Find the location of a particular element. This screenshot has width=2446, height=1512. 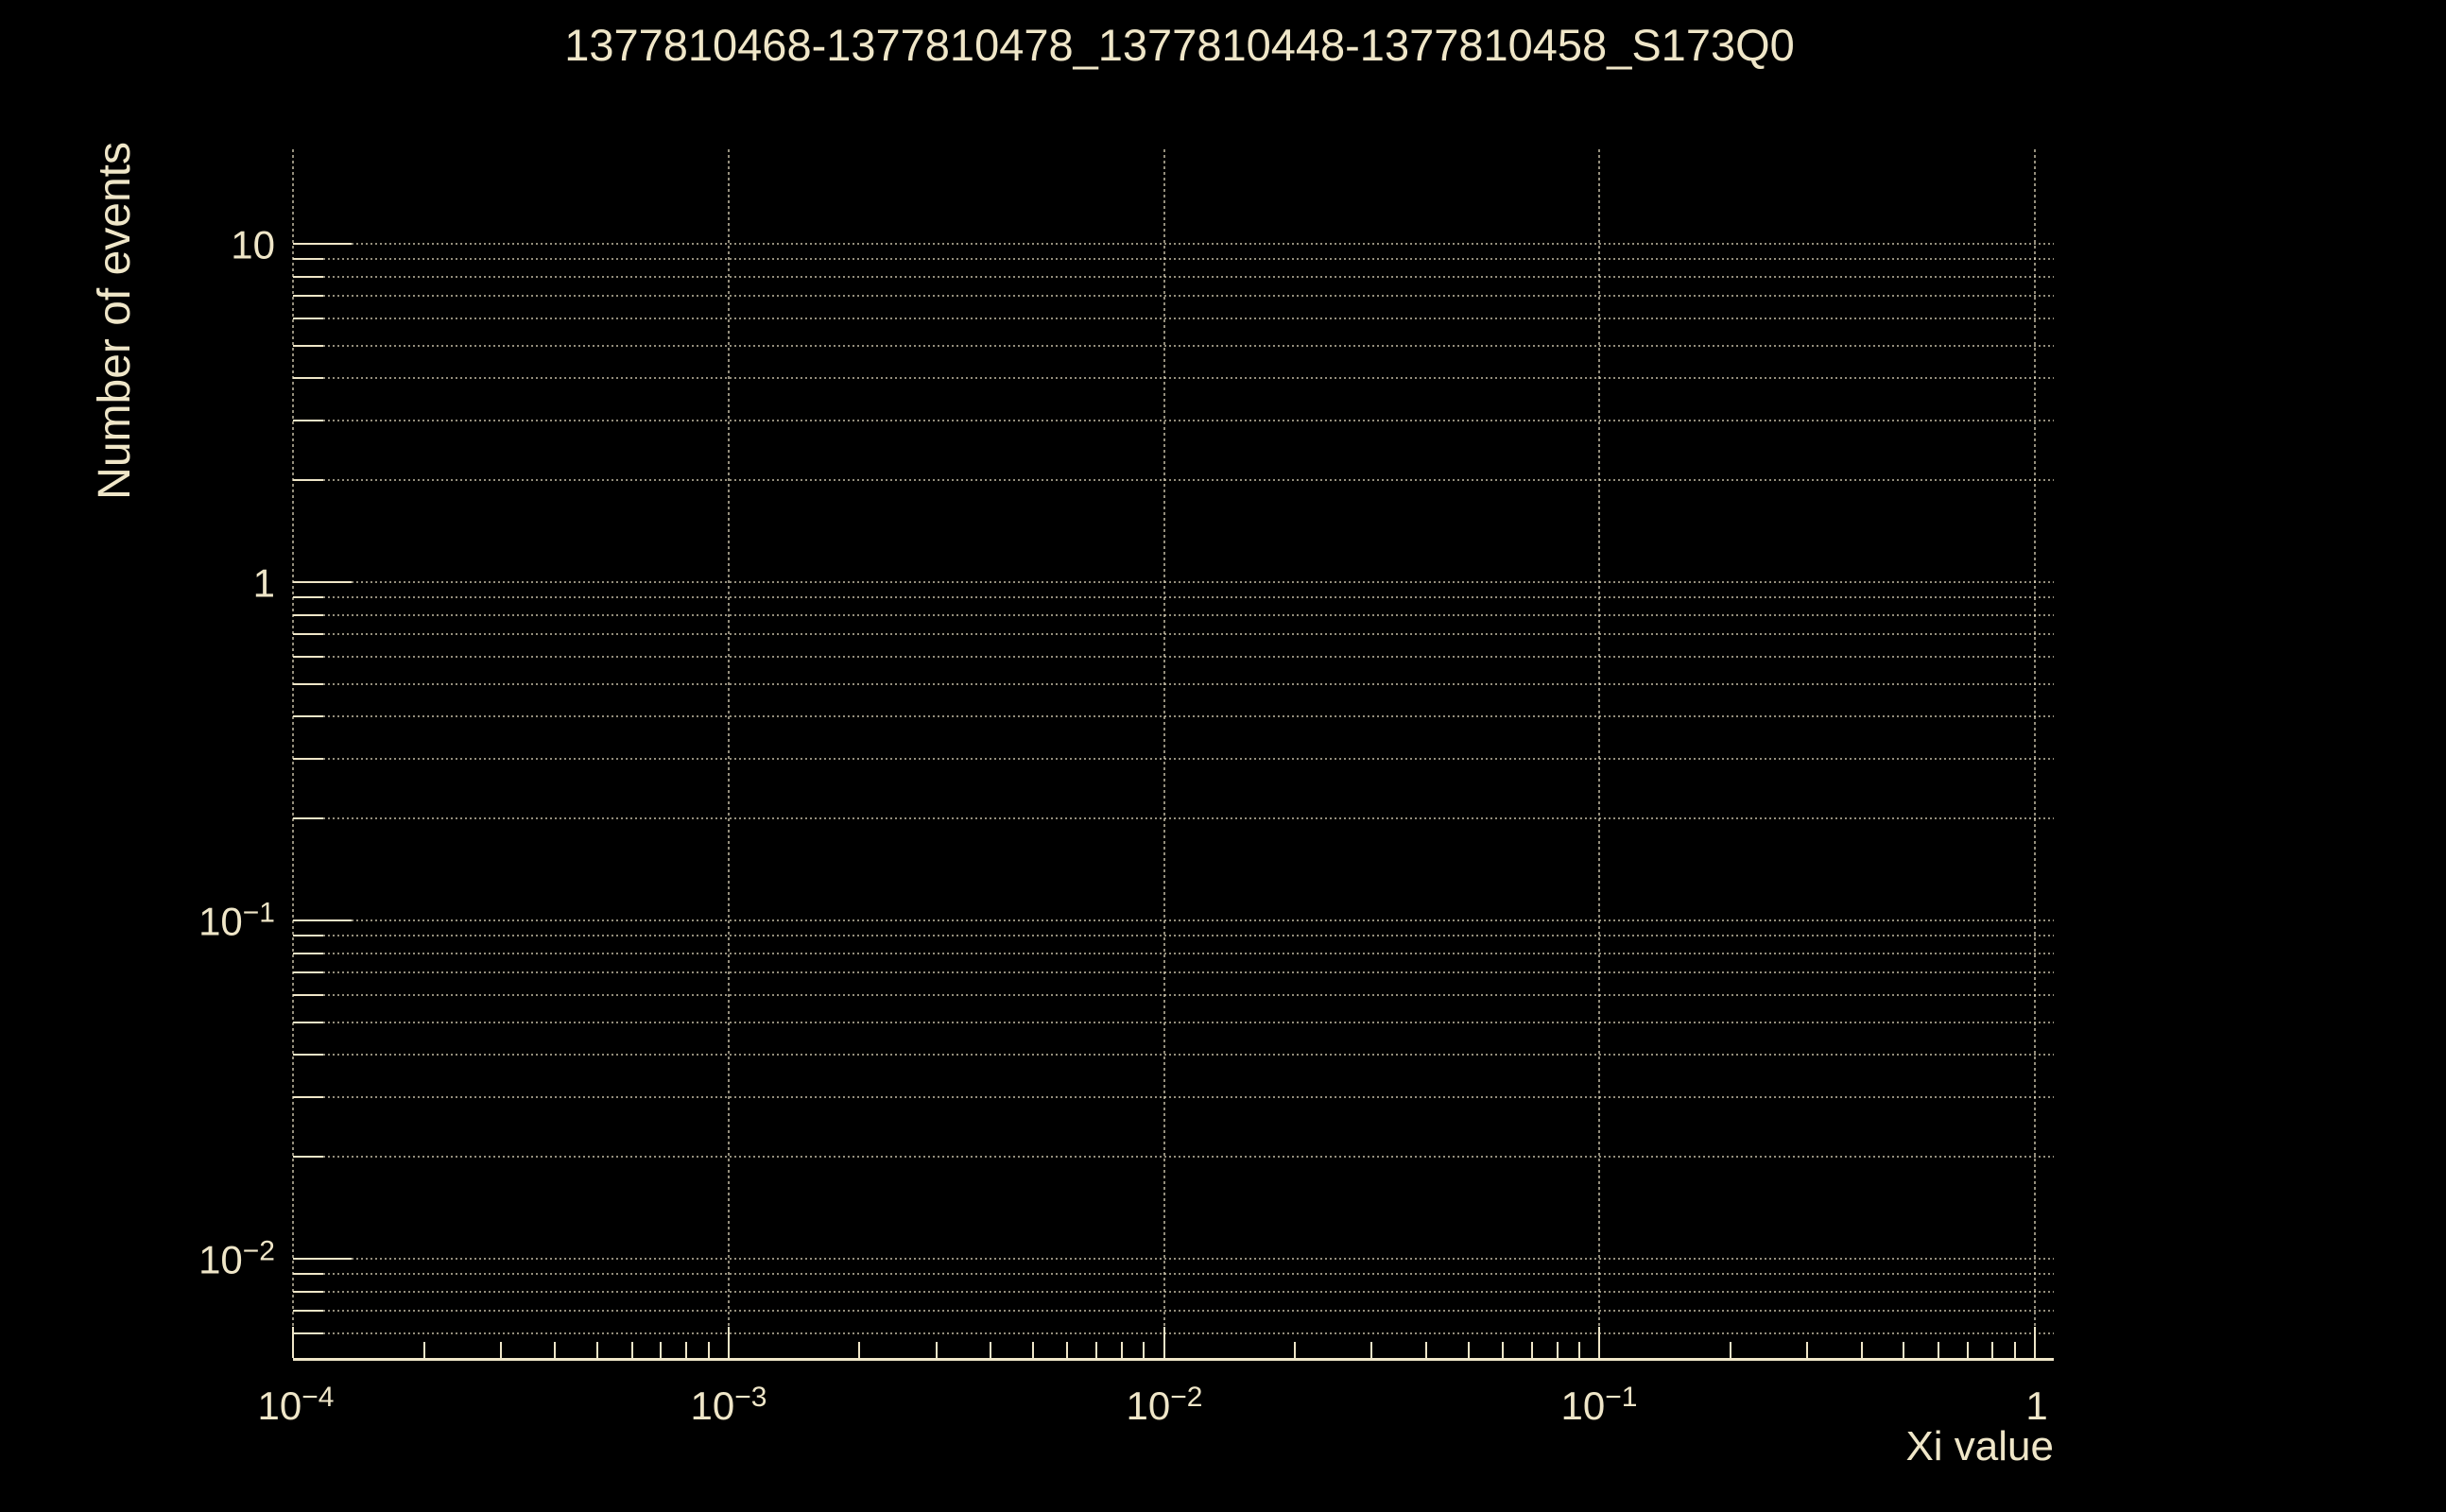

y-tick-label-1e-1: 10⁻¹ is located at coordinates (237, 920).